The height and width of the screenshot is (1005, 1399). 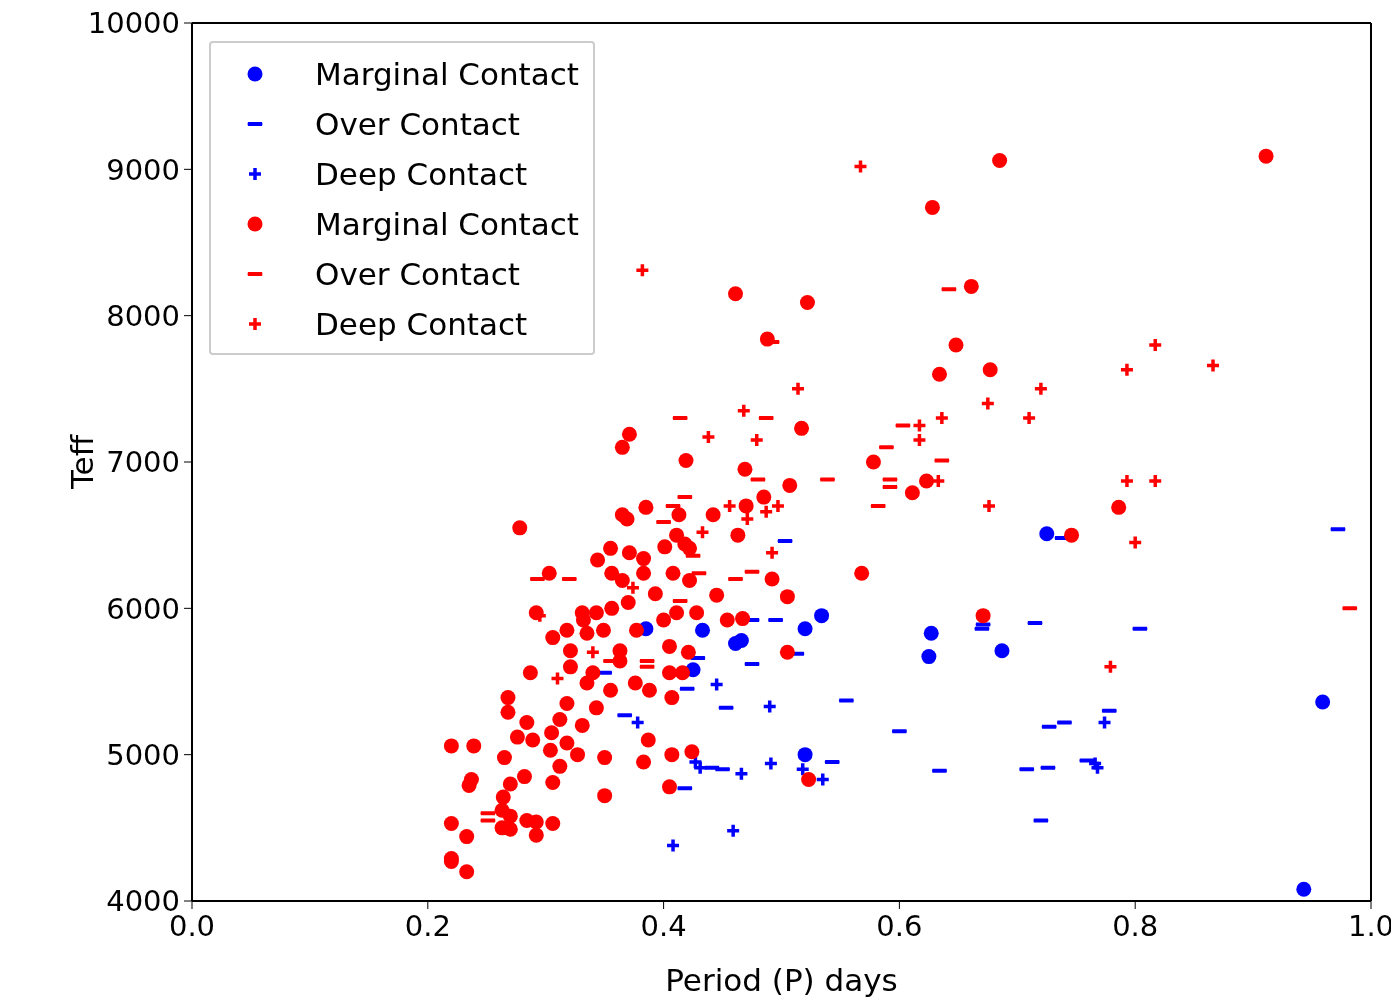 What do you see at coordinates (143, 169) in the screenshot?
I see `y-tick-label: 9000` at bounding box center [143, 169].